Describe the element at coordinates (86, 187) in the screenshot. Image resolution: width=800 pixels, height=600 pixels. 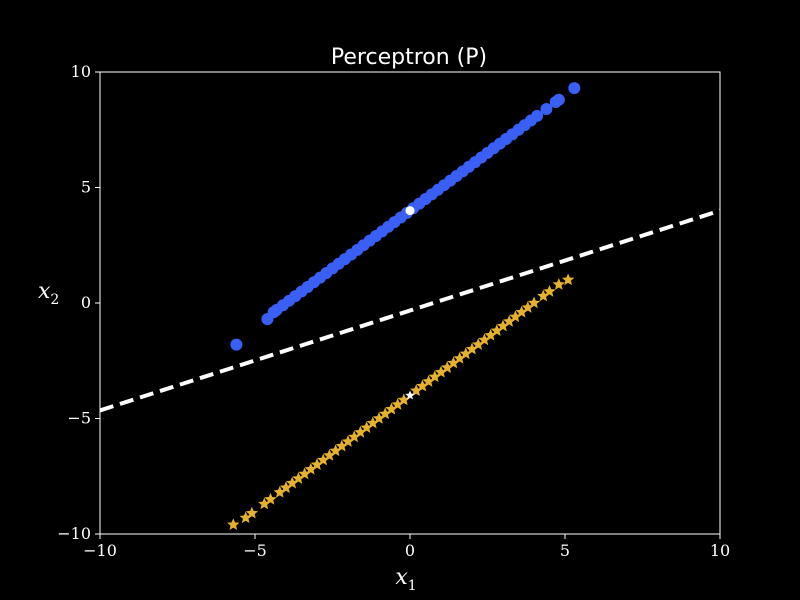
I see `y-tick-label: 5` at that location.